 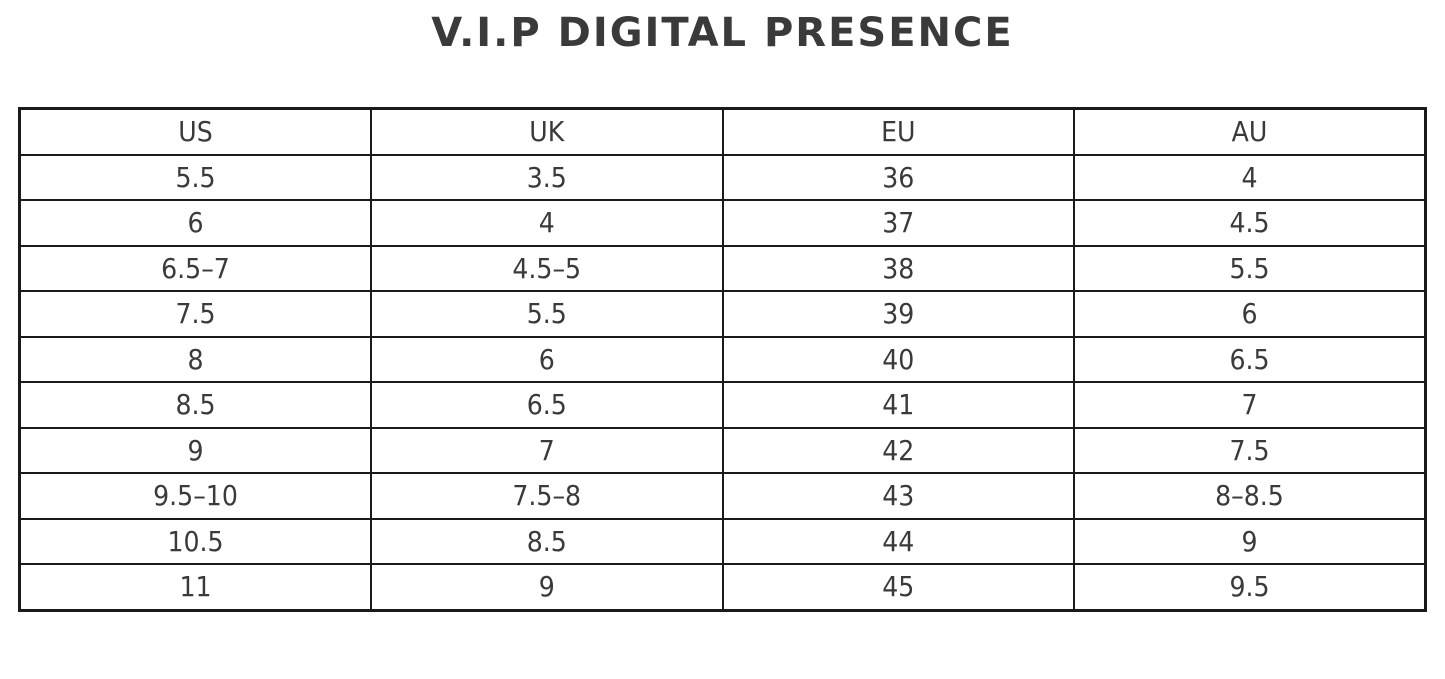 I want to click on page-title: V.I.P DIGITAL PRESENCE, so click(x=722, y=33).